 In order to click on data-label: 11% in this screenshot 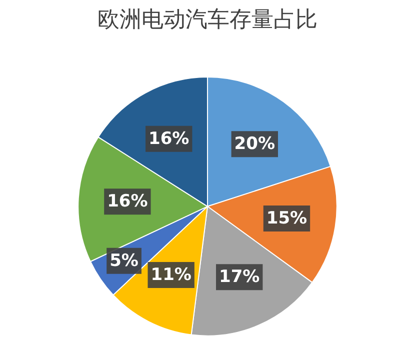, I will do `click(171, 275)`.